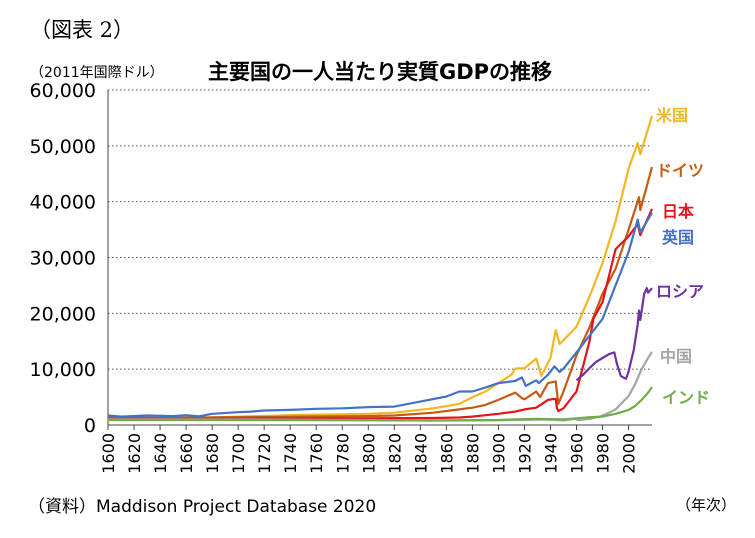  What do you see at coordinates (472, 453) in the screenshot?
I see `x-tick-label: 1880` at bounding box center [472, 453].